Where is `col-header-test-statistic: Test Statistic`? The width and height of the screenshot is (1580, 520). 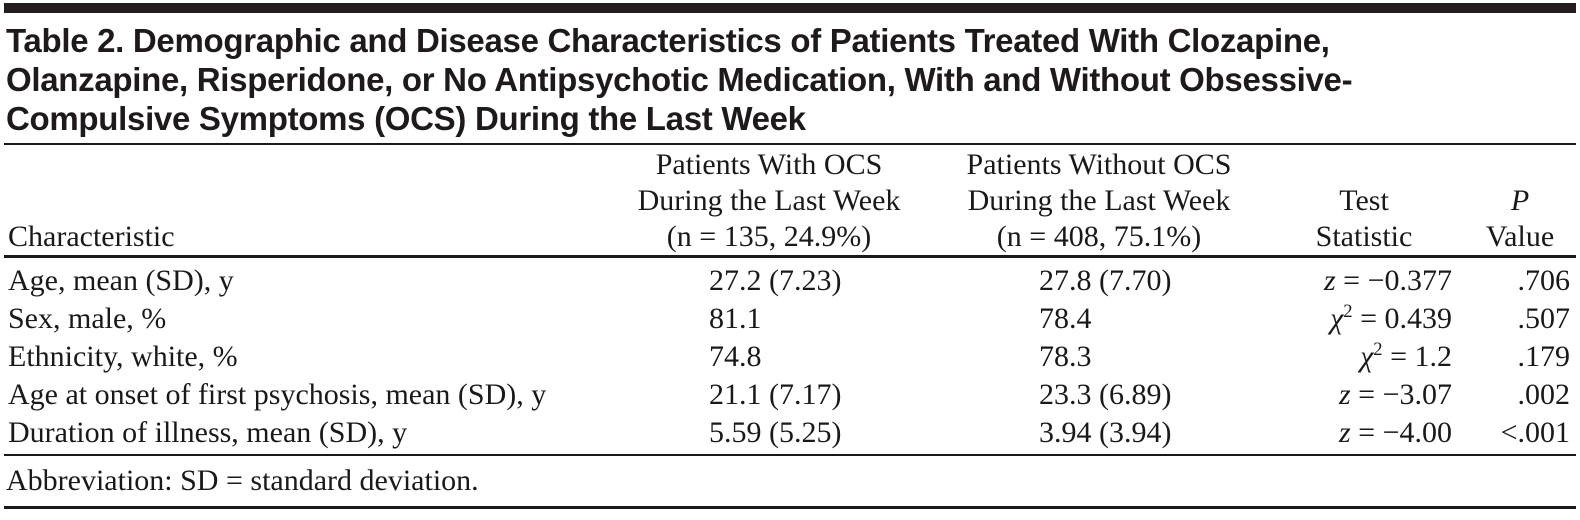 col-header-test-statistic: Test Statistic is located at coordinates (1364, 201).